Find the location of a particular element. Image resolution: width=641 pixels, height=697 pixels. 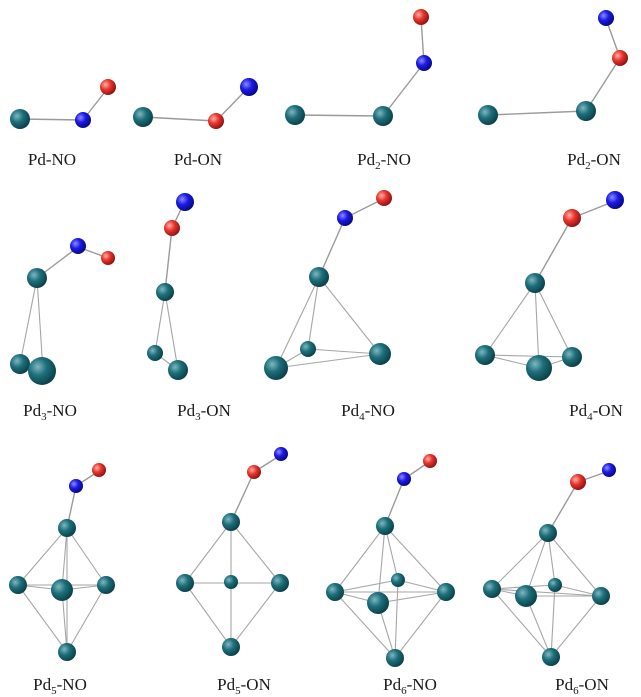

structure-pd1-on: Pd-ON is located at coordinates (195, 123).